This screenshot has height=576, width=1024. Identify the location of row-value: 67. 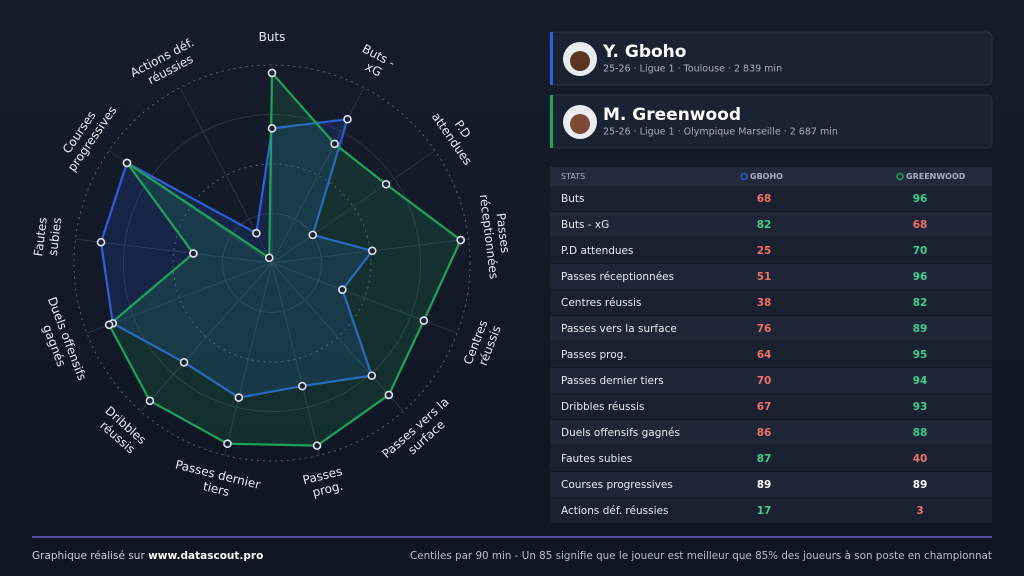
(764, 407).